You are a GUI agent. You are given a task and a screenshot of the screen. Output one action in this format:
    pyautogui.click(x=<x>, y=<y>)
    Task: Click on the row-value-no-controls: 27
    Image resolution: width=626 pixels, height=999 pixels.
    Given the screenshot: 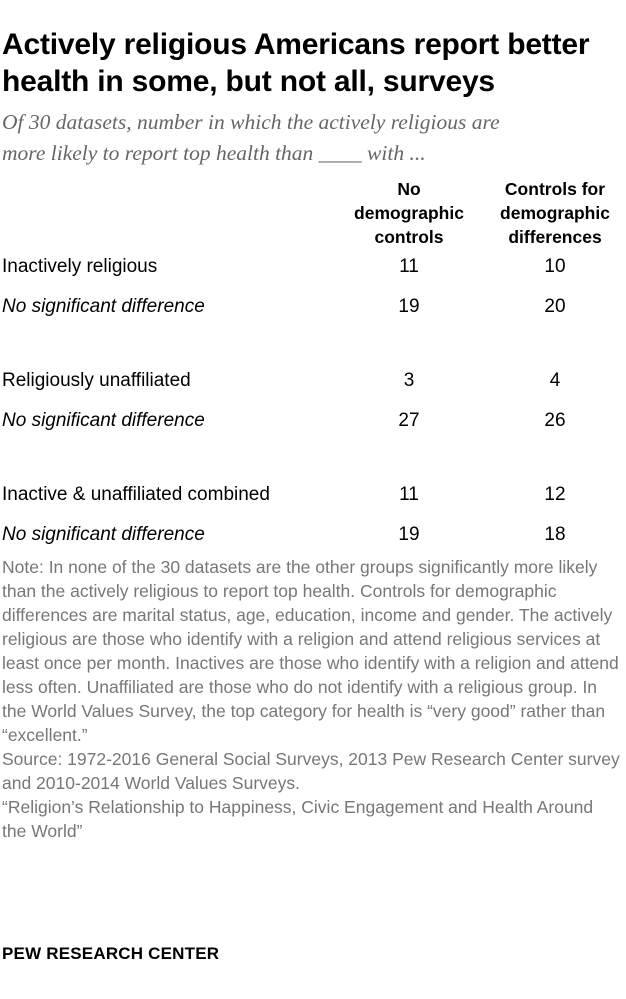 What is the action you would take?
    pyautogui.click(x=409, y=420)
    